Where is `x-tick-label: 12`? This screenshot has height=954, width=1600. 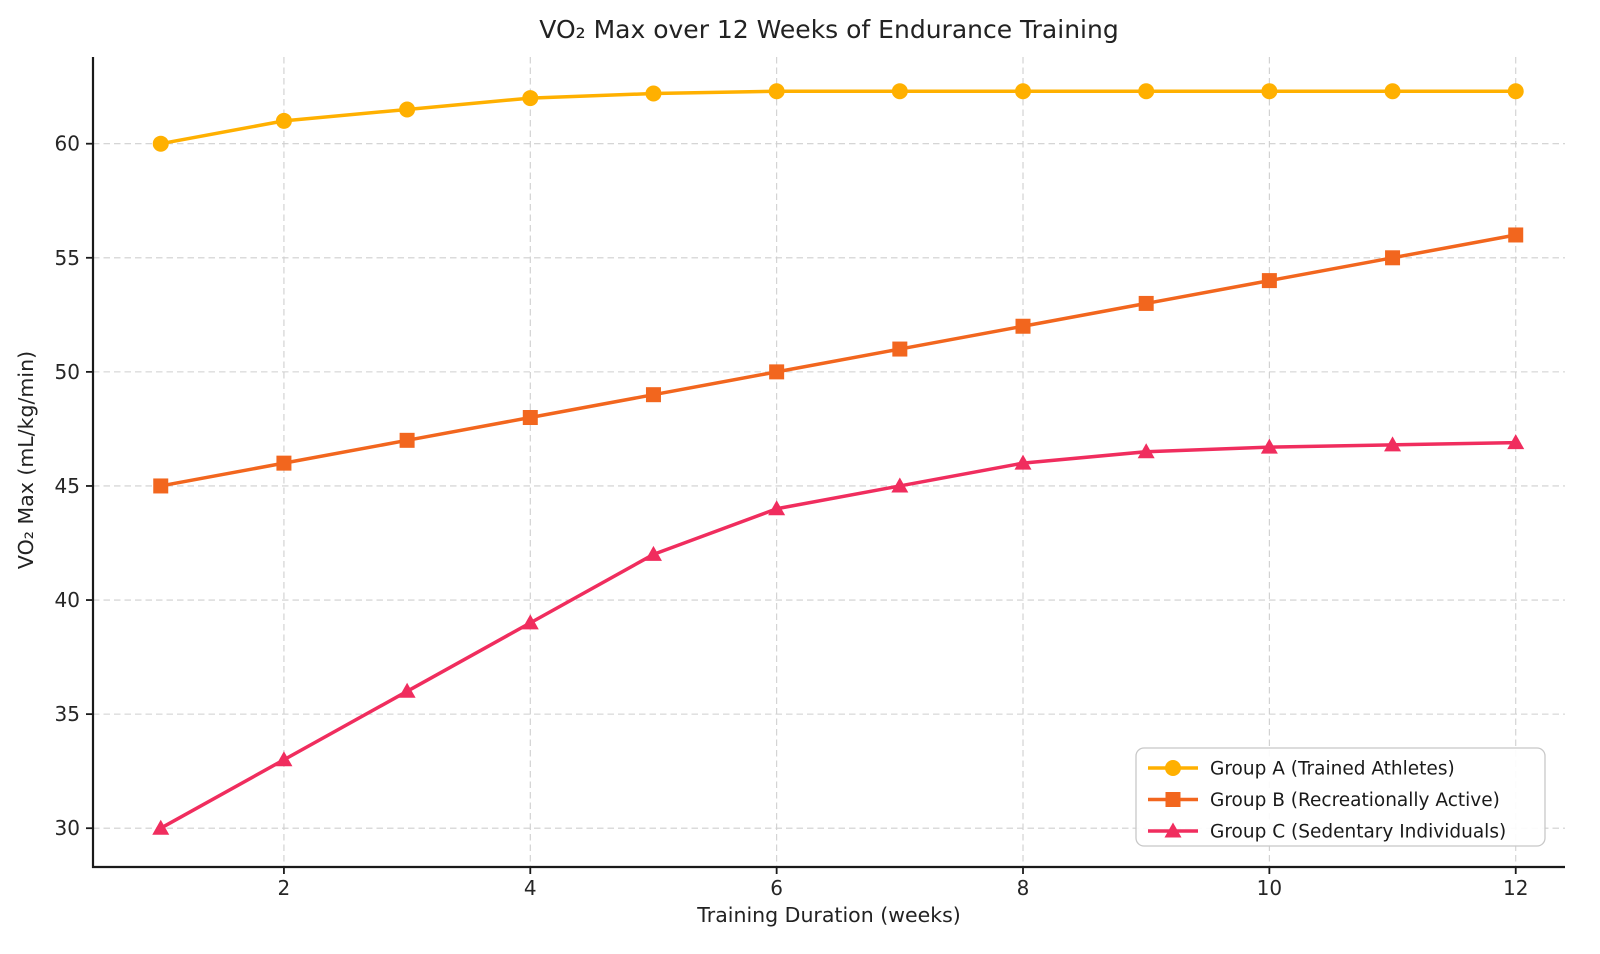
x-tick-label: 12 is located at coordinates (1515, 888).